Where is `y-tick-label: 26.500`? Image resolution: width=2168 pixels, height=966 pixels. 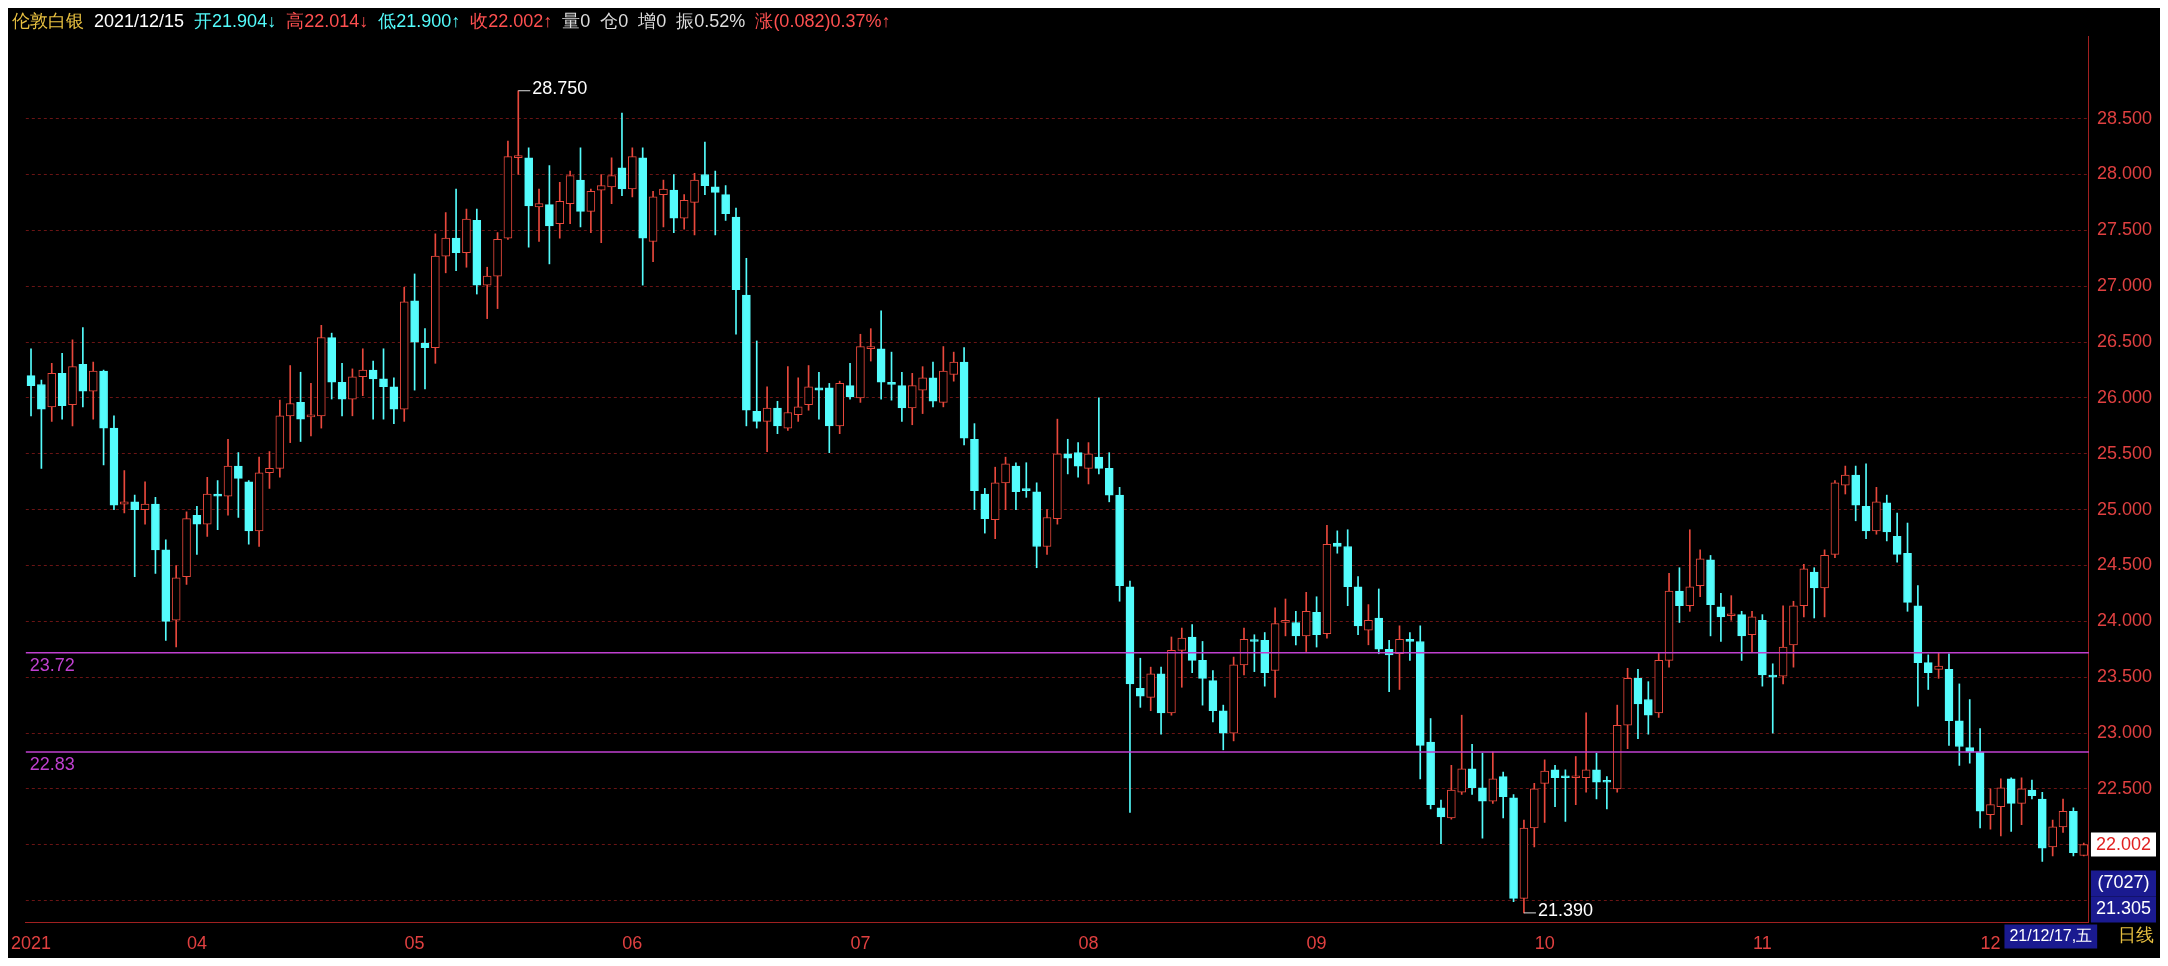
y-tick-label: 26.500 is located at coordinates (2124, 341).